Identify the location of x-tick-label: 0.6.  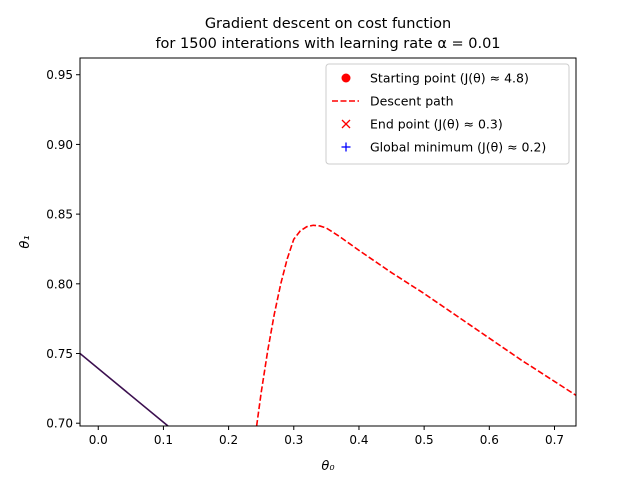
(489, 440).